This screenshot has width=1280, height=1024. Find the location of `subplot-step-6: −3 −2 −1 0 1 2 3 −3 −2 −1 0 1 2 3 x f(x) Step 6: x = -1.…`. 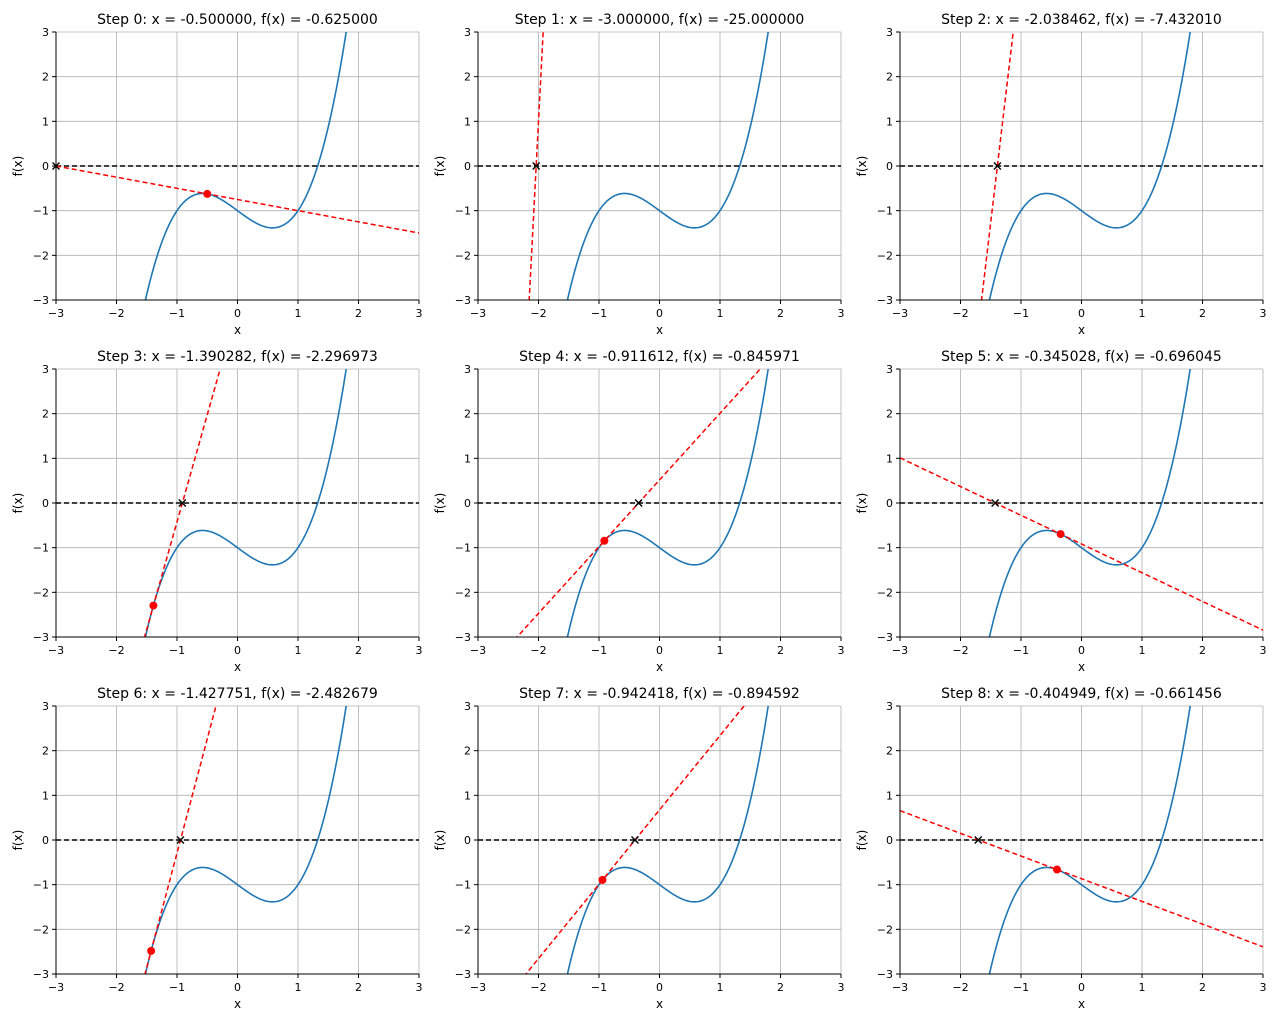

subplot-step-6: −3 −2 −1 0 1 2 3 −3 −2 −1 0 1 2 3 x f(x) Step 6: x = -1.… is located at coordinates (217, 848).